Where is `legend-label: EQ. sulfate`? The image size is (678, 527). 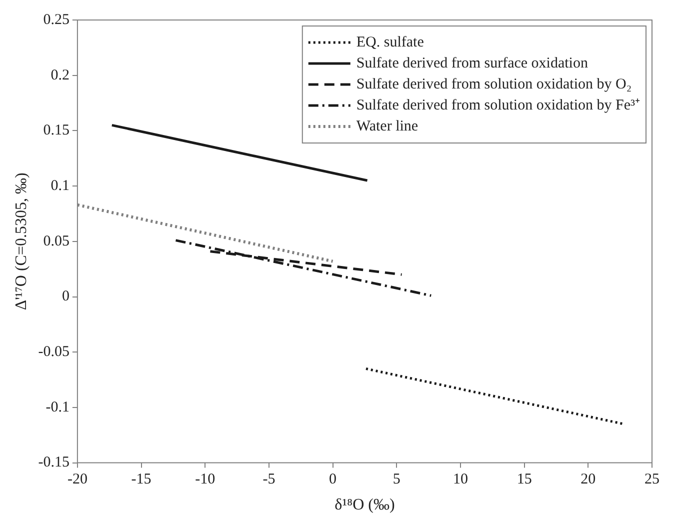
legend-label: EQ. sulfate is located at coordinates (390, 42).